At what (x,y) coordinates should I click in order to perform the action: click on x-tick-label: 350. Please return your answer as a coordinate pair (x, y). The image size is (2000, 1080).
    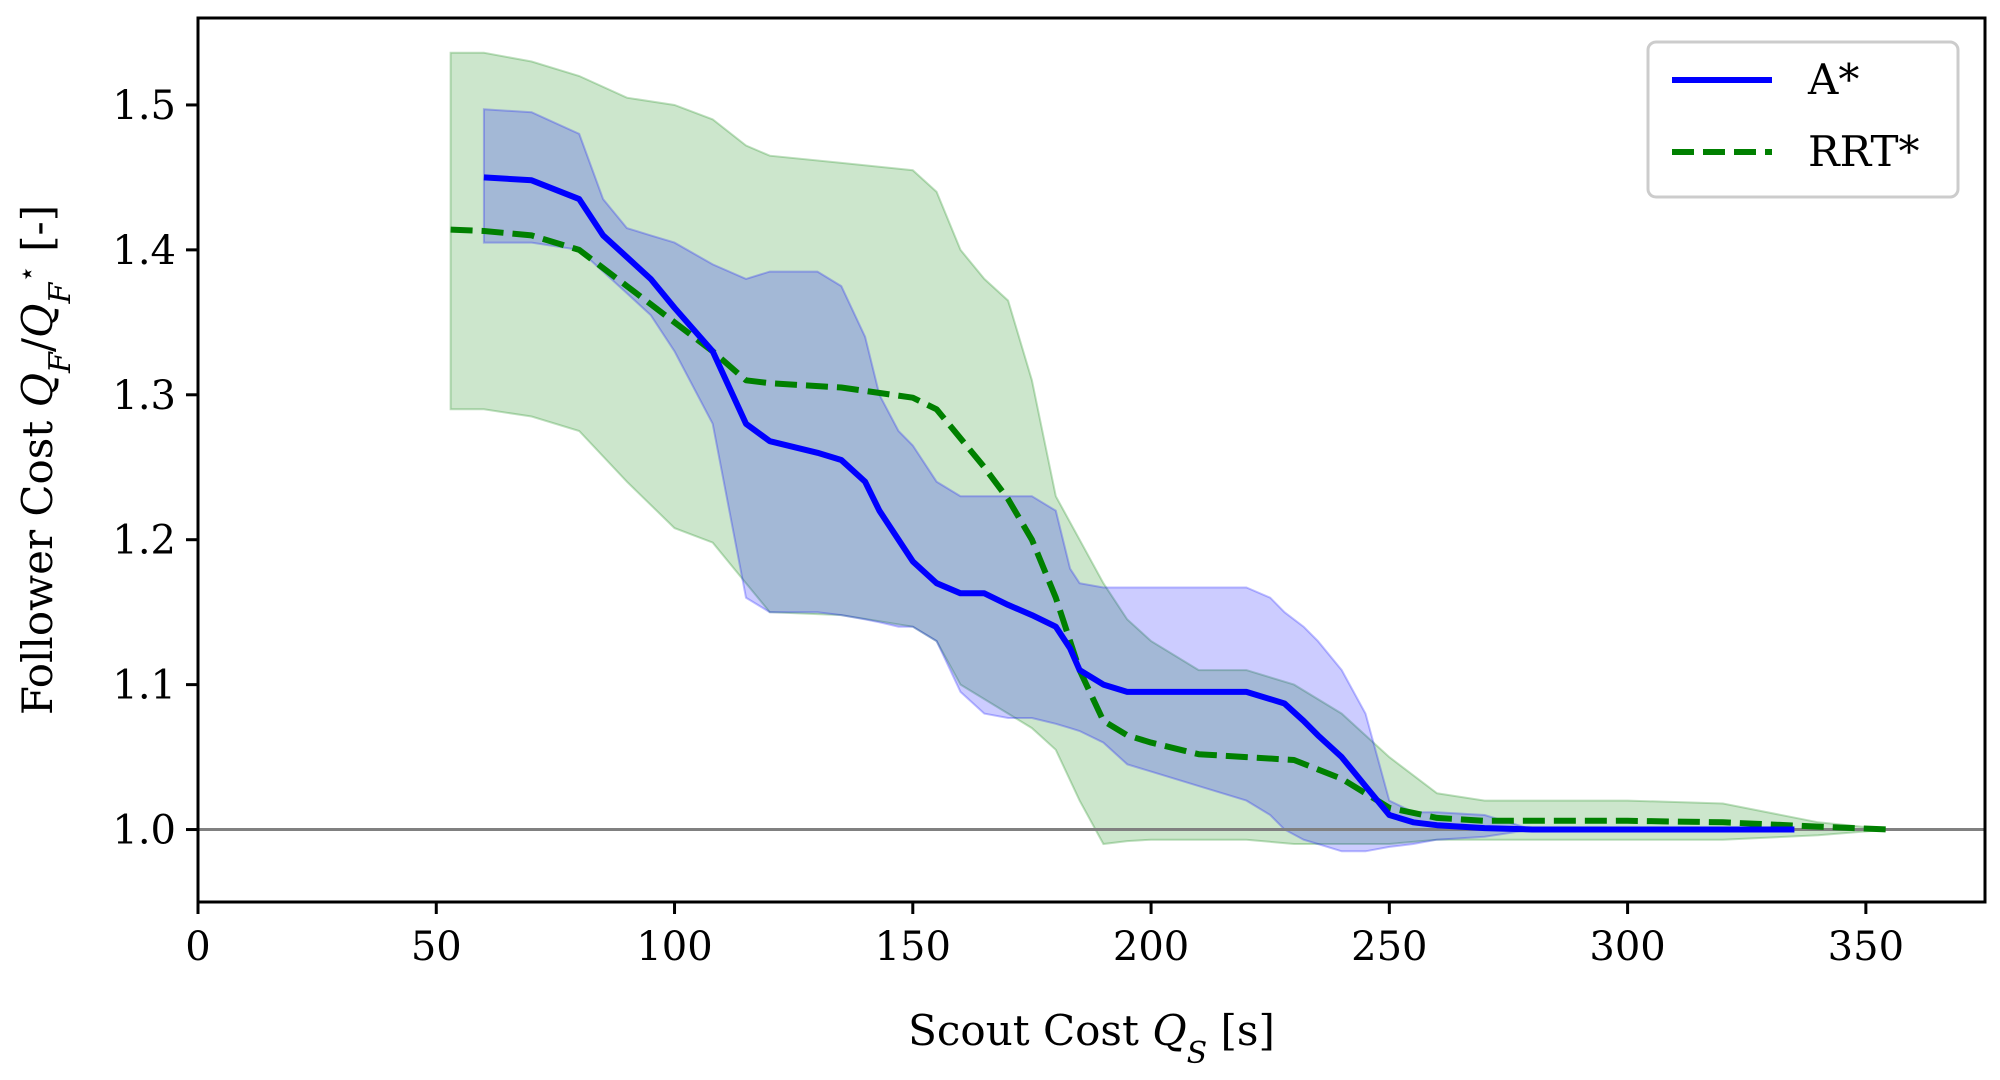
    Looking at the image, I should click on (1866, 947).